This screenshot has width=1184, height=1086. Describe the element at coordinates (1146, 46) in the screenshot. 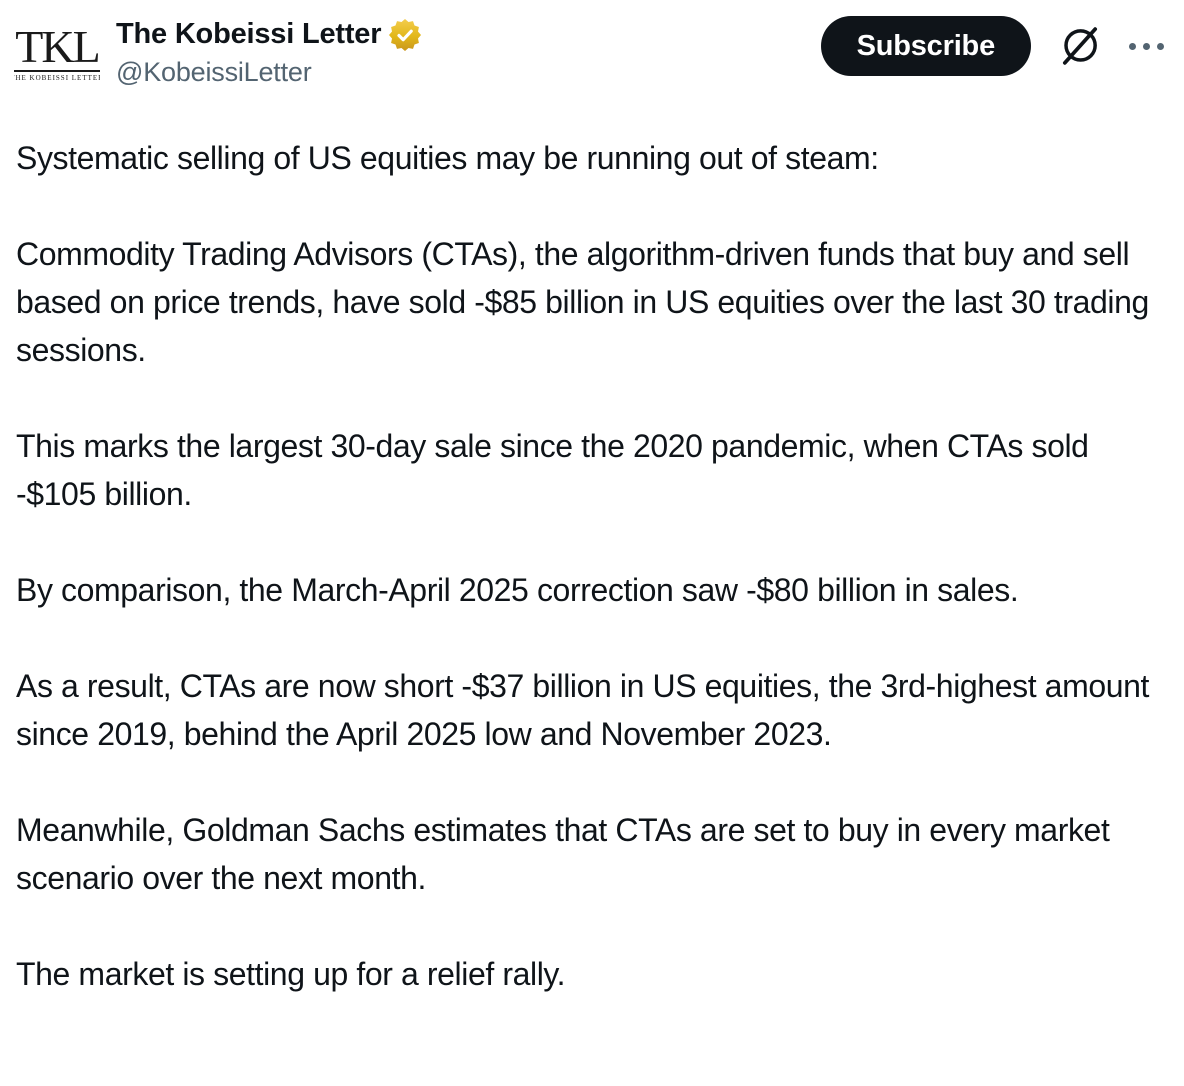

I see `more-options-icon` at that location.